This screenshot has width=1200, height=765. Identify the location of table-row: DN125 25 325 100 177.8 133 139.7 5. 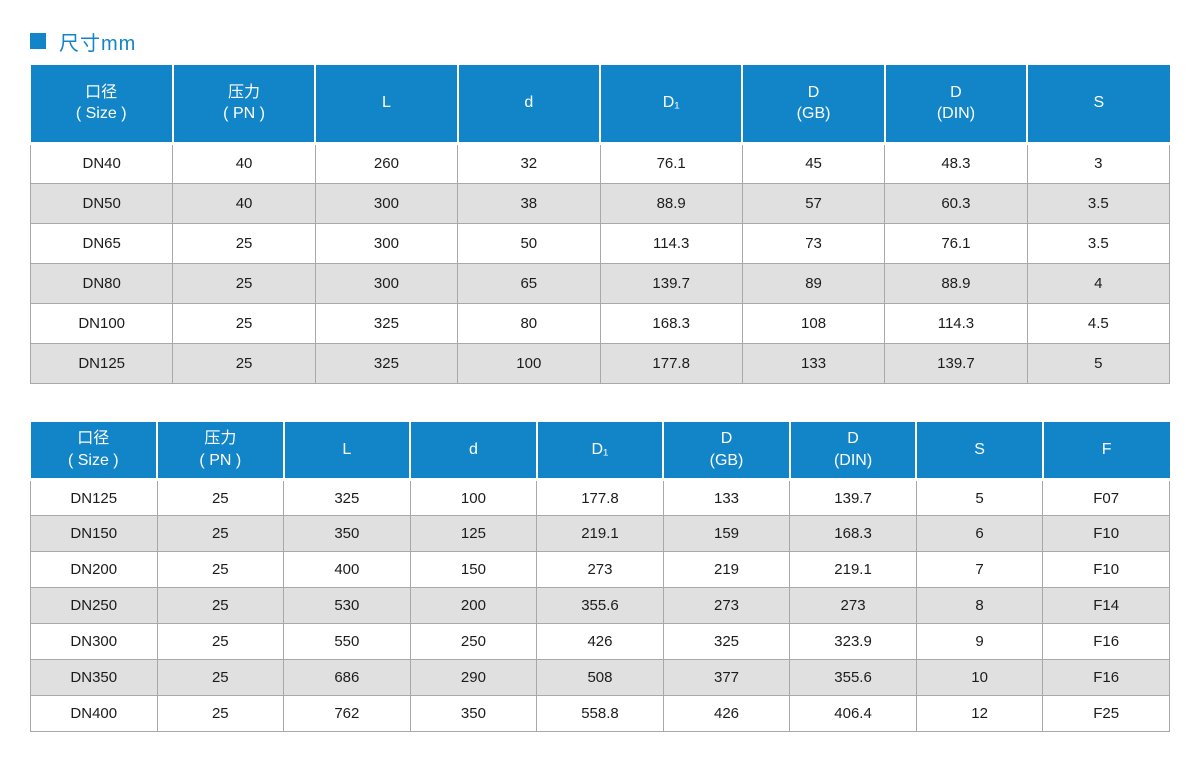
(600, 363).